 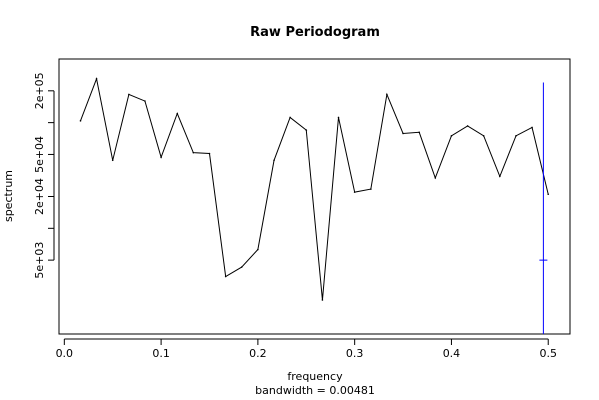 I want to click on x-tick-label: 0.3, so click(x=355, y=353).